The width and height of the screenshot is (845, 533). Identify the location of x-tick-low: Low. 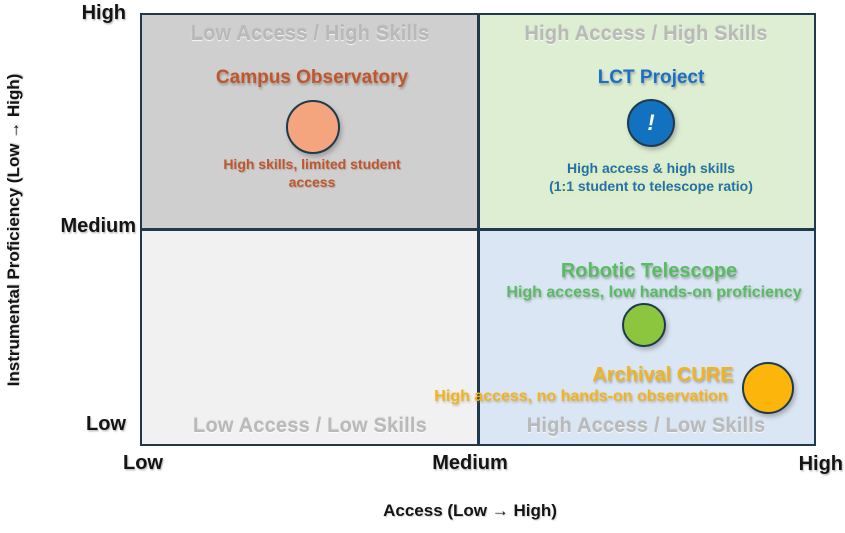
(143, 463).